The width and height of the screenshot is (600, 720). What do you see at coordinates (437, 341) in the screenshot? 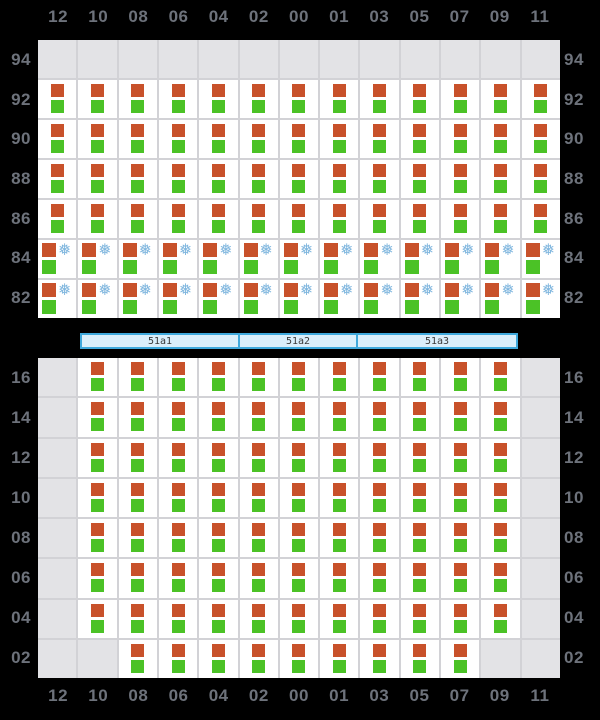
I see `section-bar-segment: 51a3` at bounding box center [437, 341].